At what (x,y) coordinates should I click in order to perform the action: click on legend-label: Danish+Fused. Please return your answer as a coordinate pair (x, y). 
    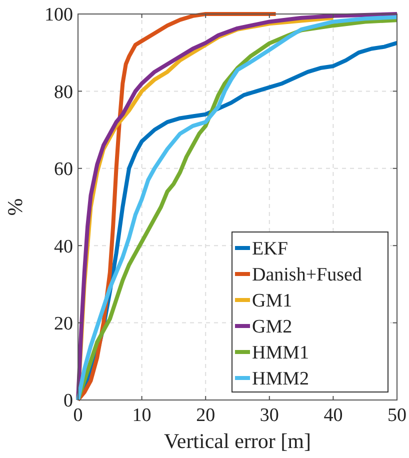
    Looking at the image, I should click on (307, 275).